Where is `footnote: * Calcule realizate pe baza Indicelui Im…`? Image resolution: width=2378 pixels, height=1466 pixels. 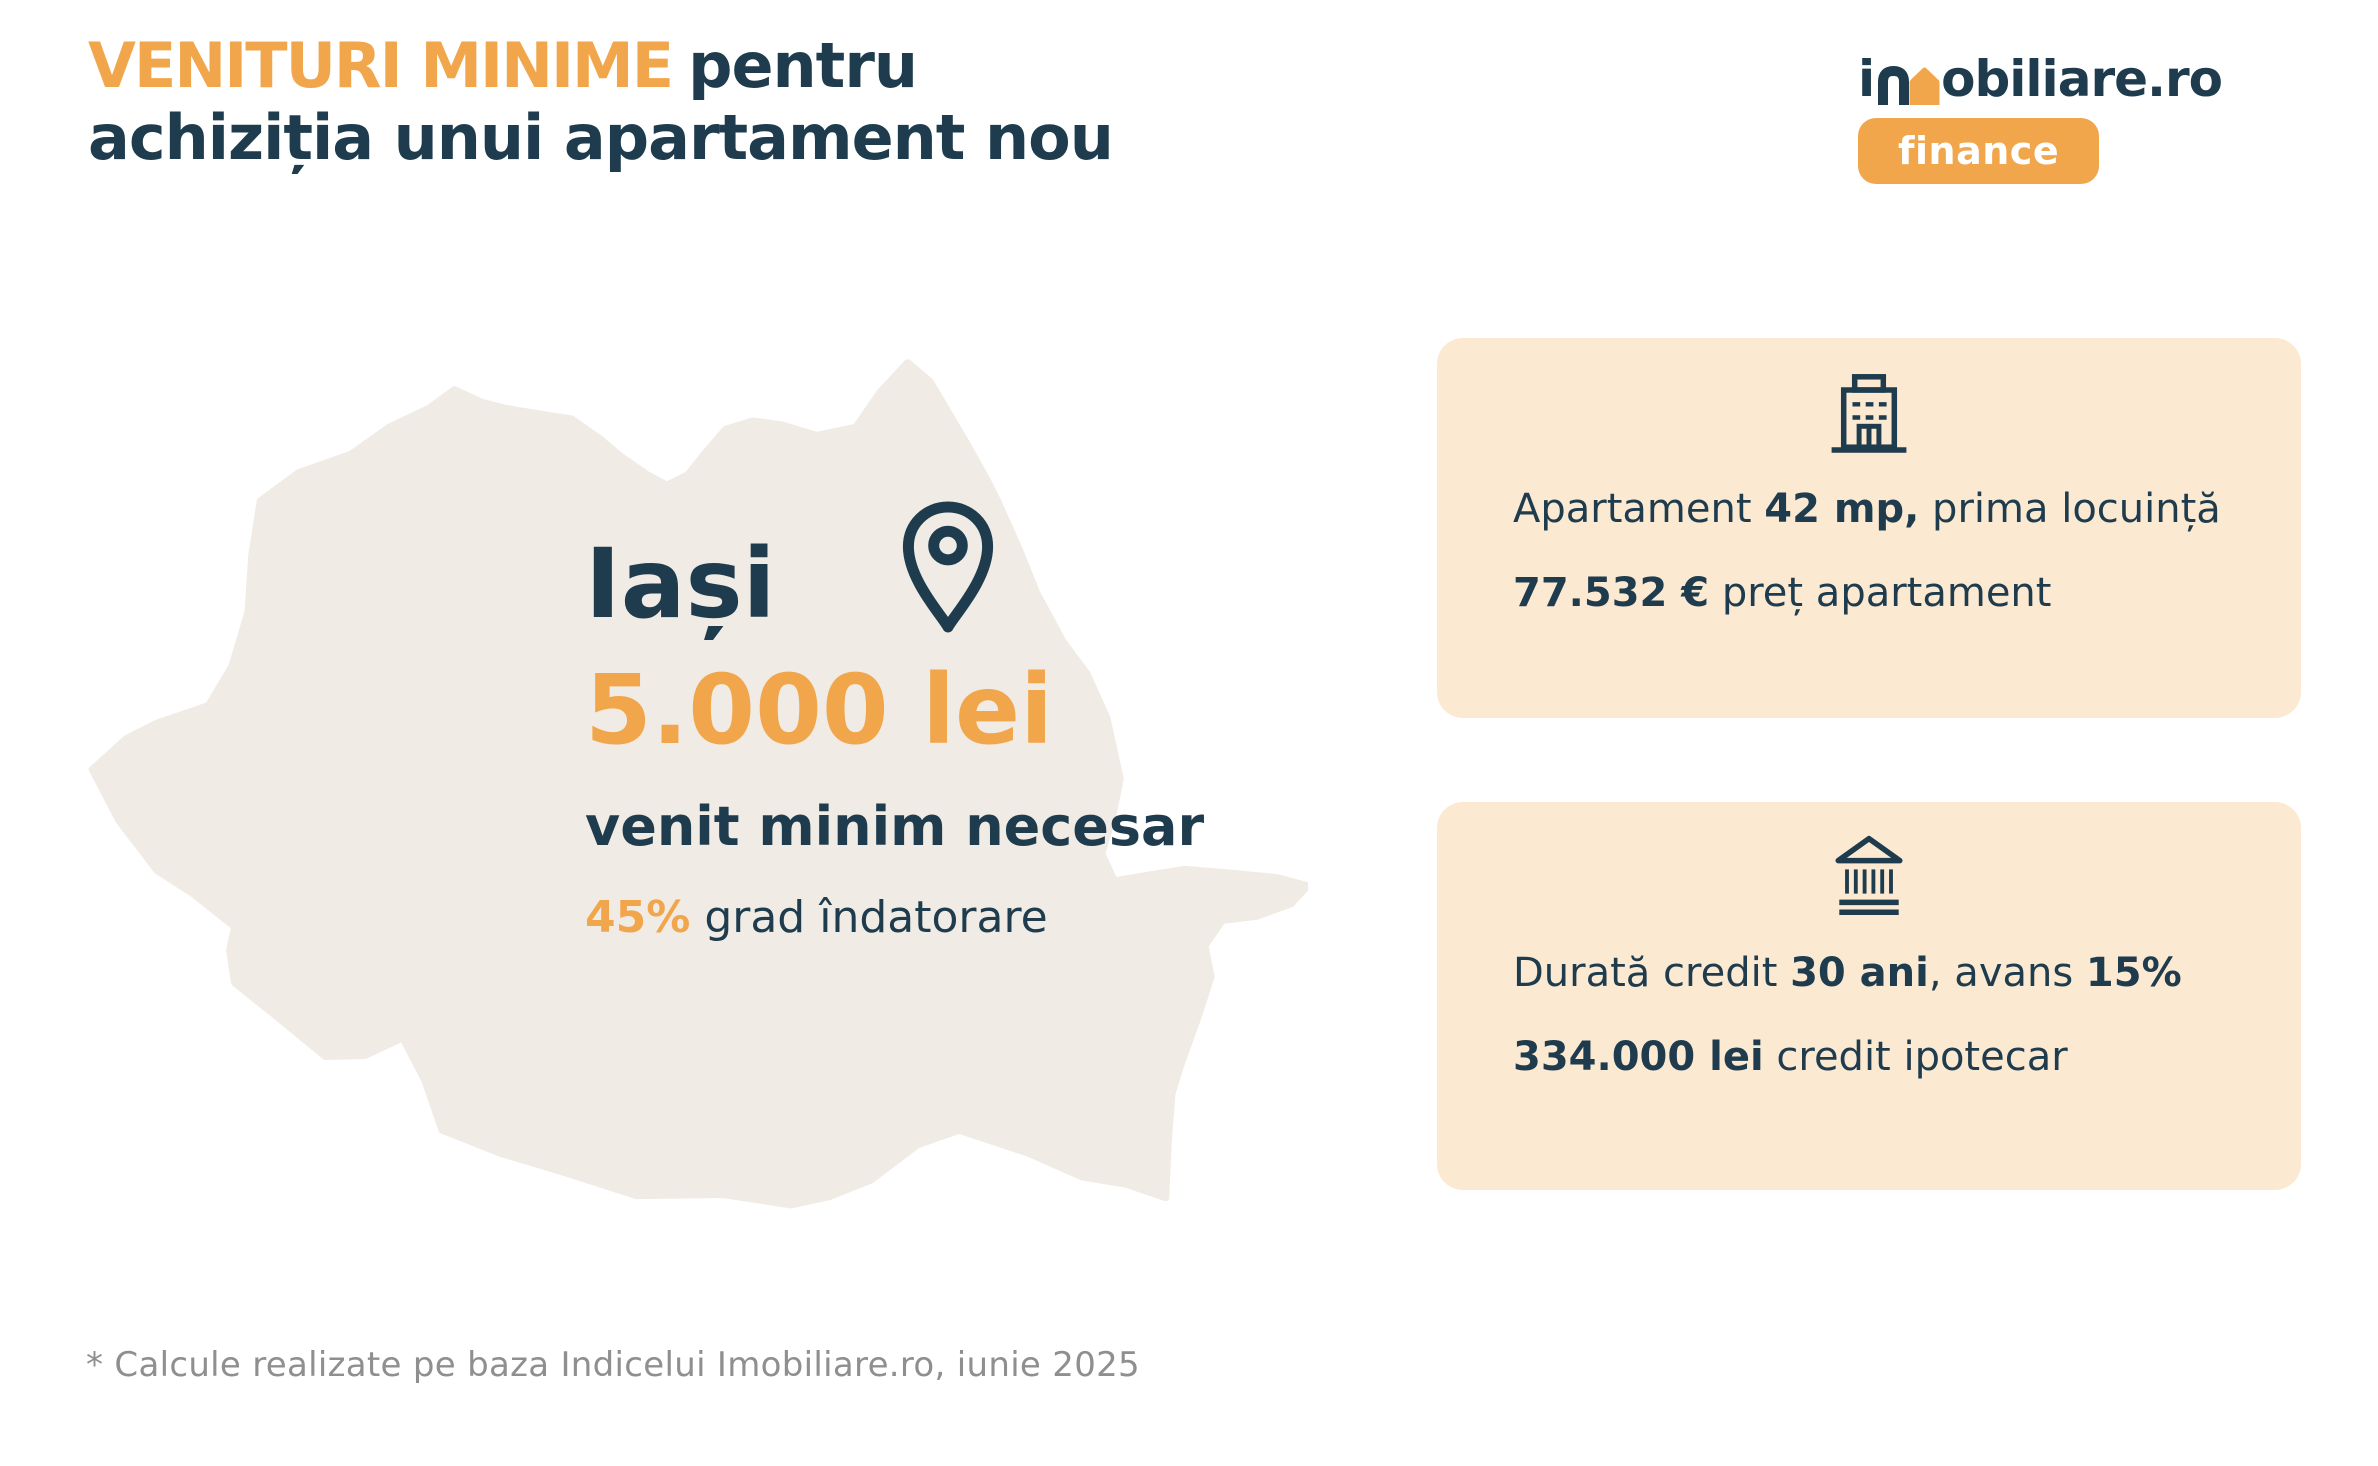
footnote: * Calcule realizate pe baza Indicelui Im… is located at coordinates (613, 1365).